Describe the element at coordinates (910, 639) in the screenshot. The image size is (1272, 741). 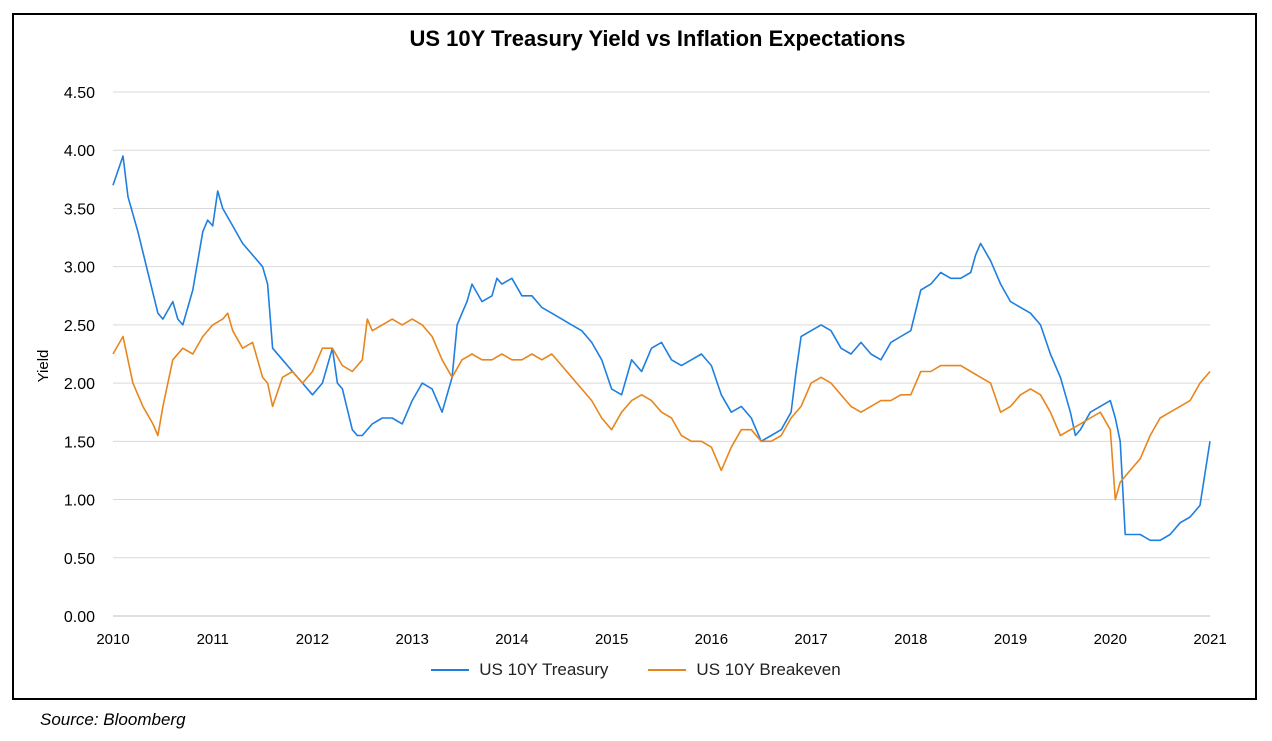
I see `x-tick-label: 2018` at that location.